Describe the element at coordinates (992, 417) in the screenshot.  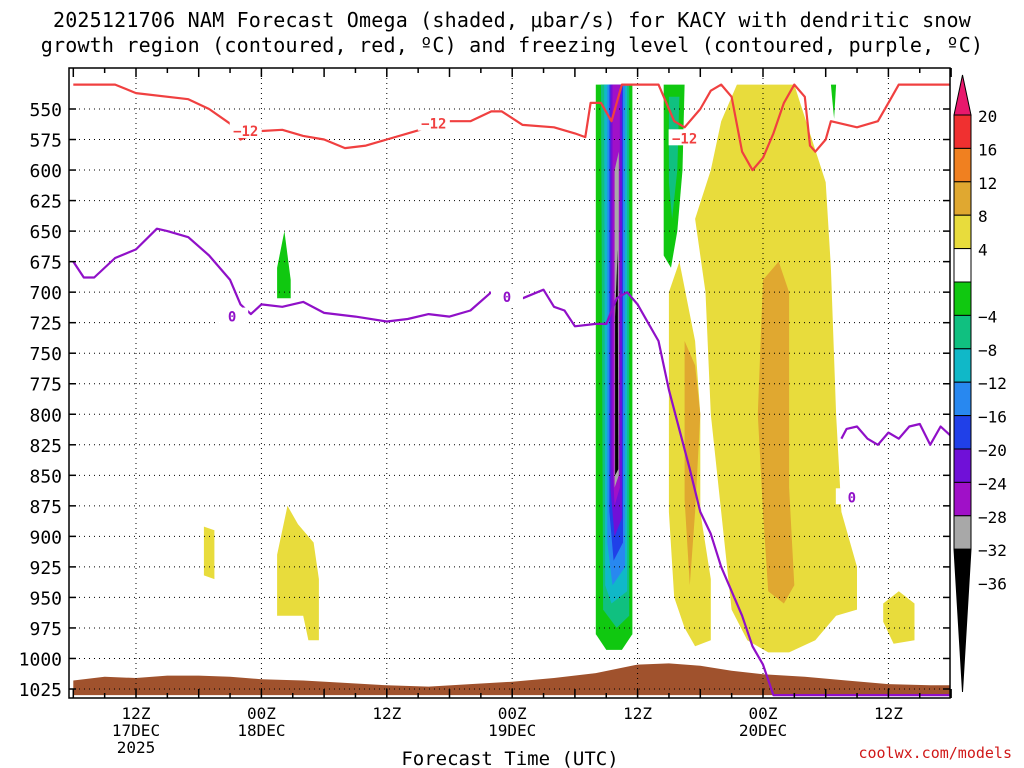
I see `colorbar-label: −16` at that location.